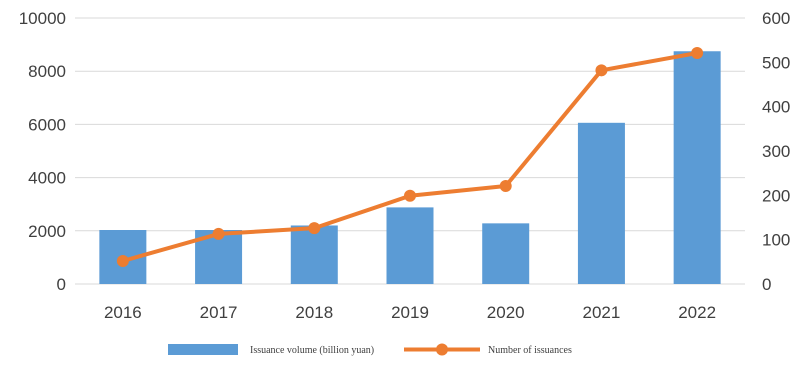 The image size is (792, 380). What do you see at coordinates (314, 254) in the screenshot?
I see `bar-2018` at bounding box center [314, 254].